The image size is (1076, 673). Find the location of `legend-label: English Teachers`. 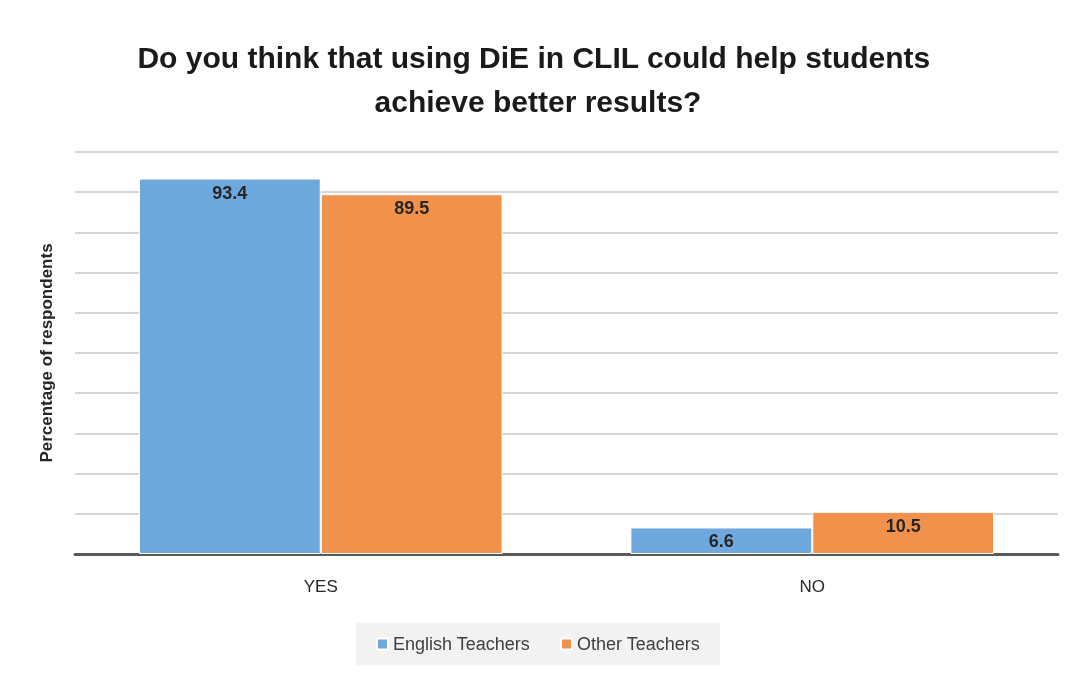

legend-label: English Teachers is located at coordinates (461, 644).